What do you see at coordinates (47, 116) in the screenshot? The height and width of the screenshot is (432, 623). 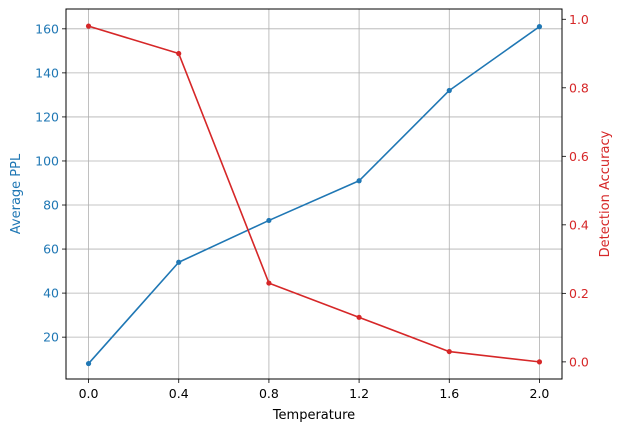 I see `left-y-tick-label: 120` at bounding box center [47, 116].